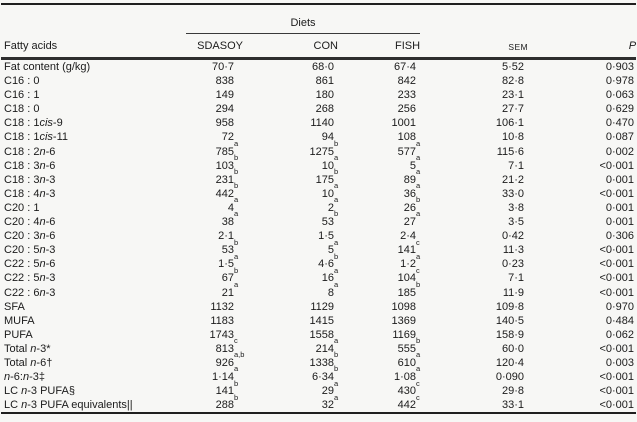 This screenshot has height=422, width=637. What do you see at coordinates (620, 123) in the screenshot?
I see `cell-value: 0·470` at bounding box center [620, 123].